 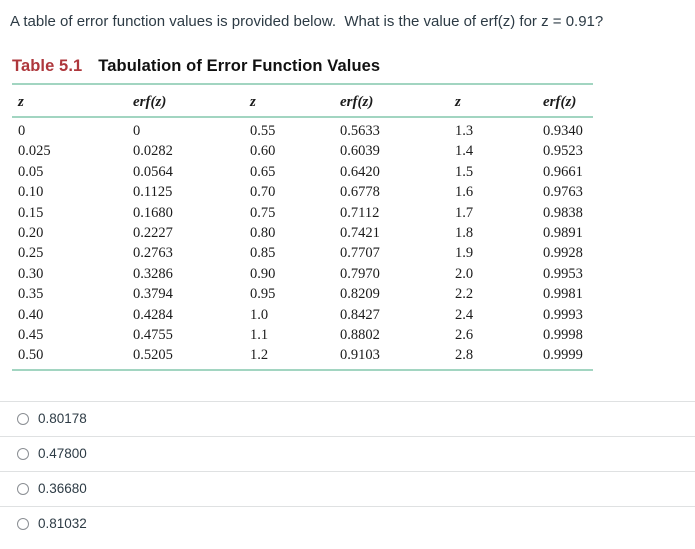 I want to click on table-cell: 0.025, so click(x=34, y=151).